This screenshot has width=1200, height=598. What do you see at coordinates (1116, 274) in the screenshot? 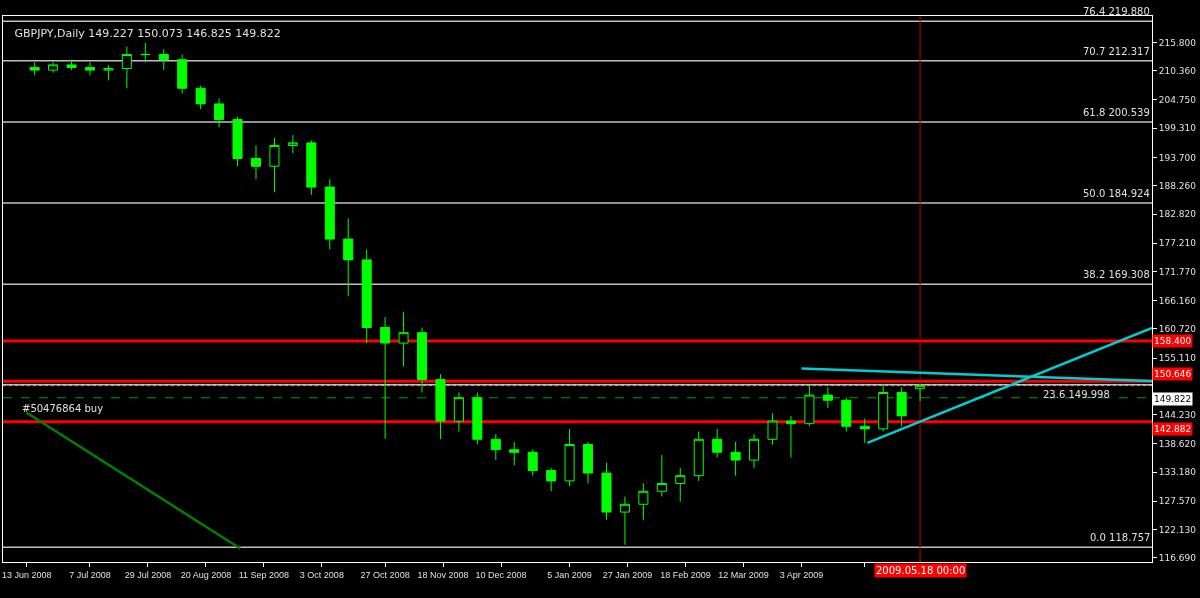
I see `ref-line-label: 38.2 169.308` at bounding box center [1116, 274].